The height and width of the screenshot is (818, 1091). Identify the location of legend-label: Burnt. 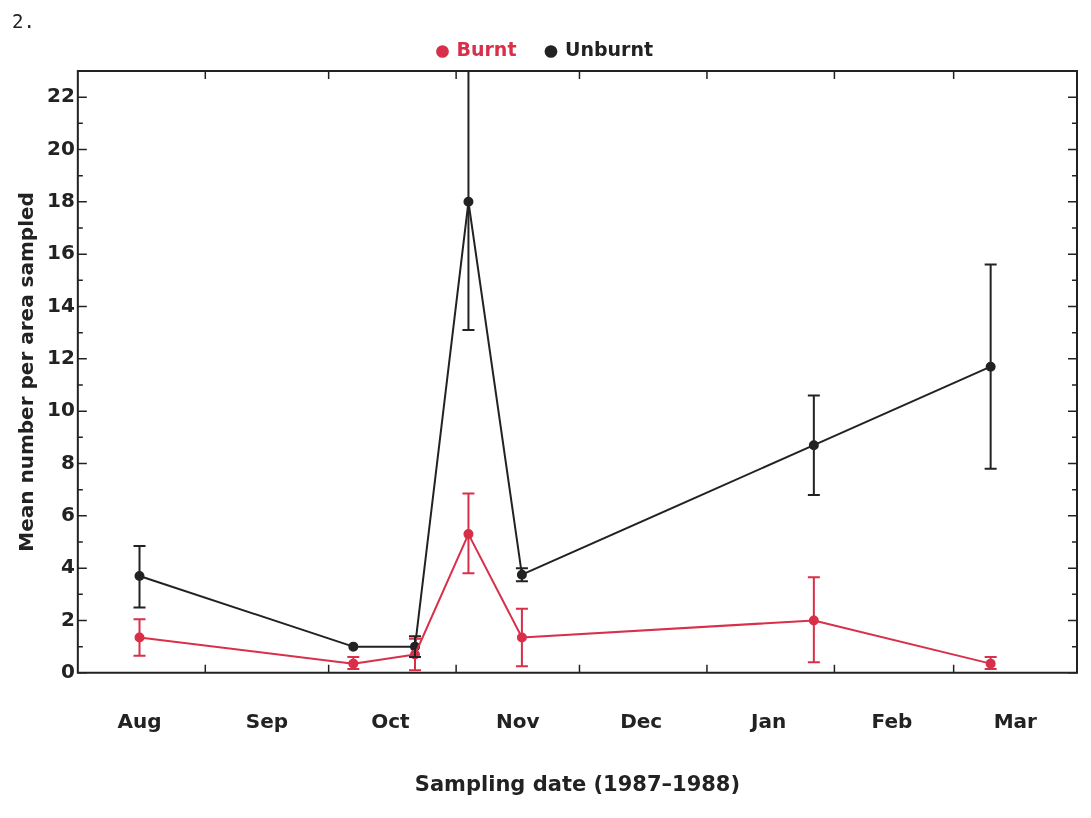
(486, 49).